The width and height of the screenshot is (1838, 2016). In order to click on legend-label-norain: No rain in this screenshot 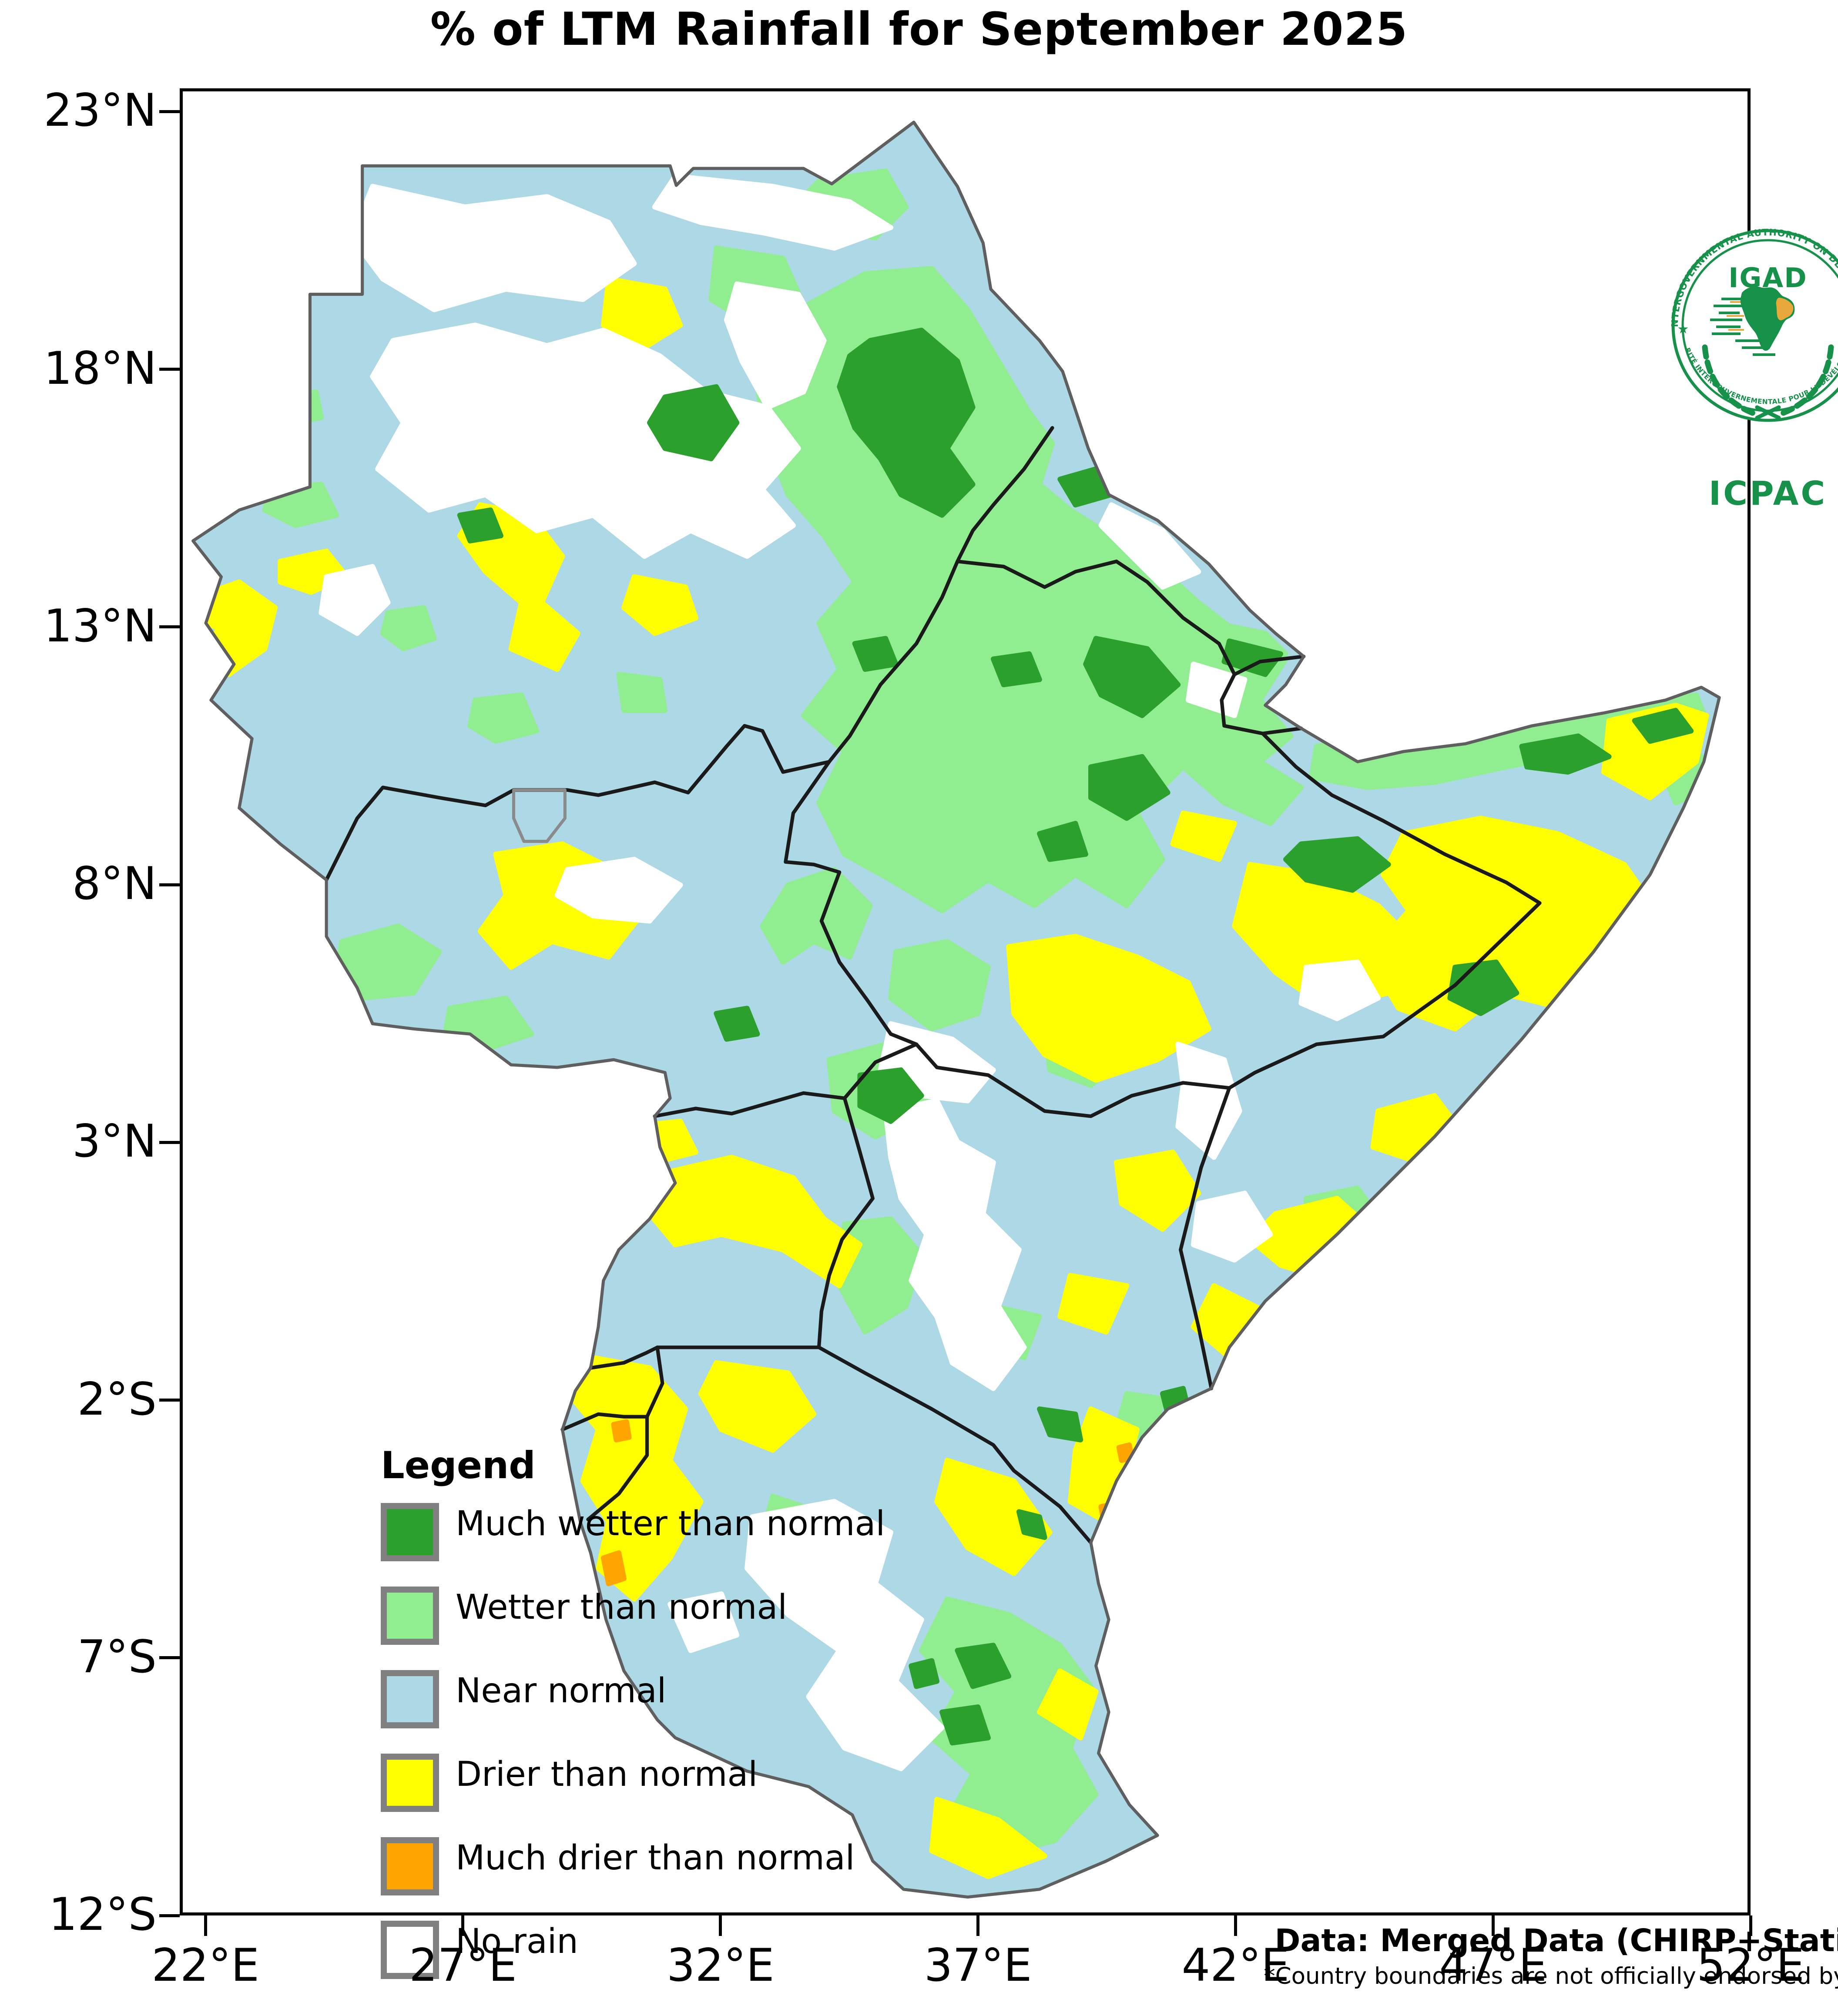, I will do `click(517, 1942)`.